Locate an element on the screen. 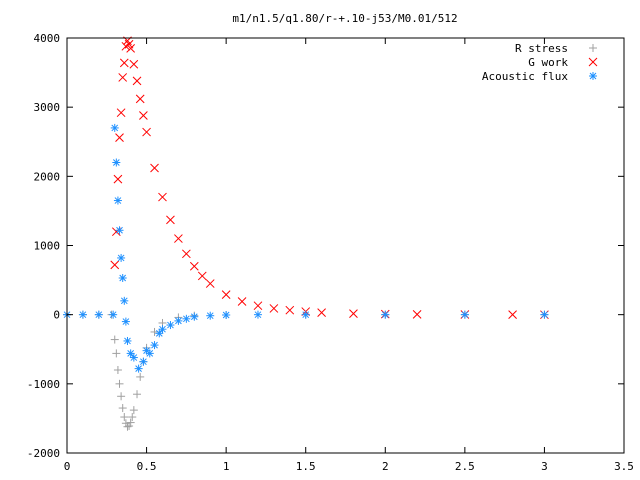  x-tick-label: 2.5 is located at coordinates (465, 466).